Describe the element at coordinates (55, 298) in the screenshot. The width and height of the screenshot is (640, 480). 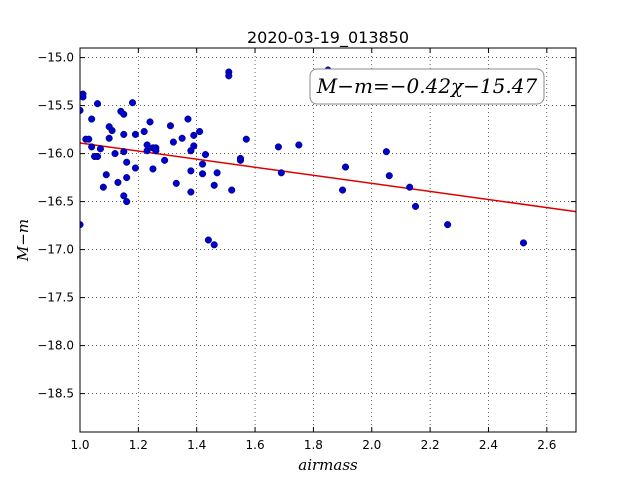
I see `y-tick-label: −17.5` at that location.